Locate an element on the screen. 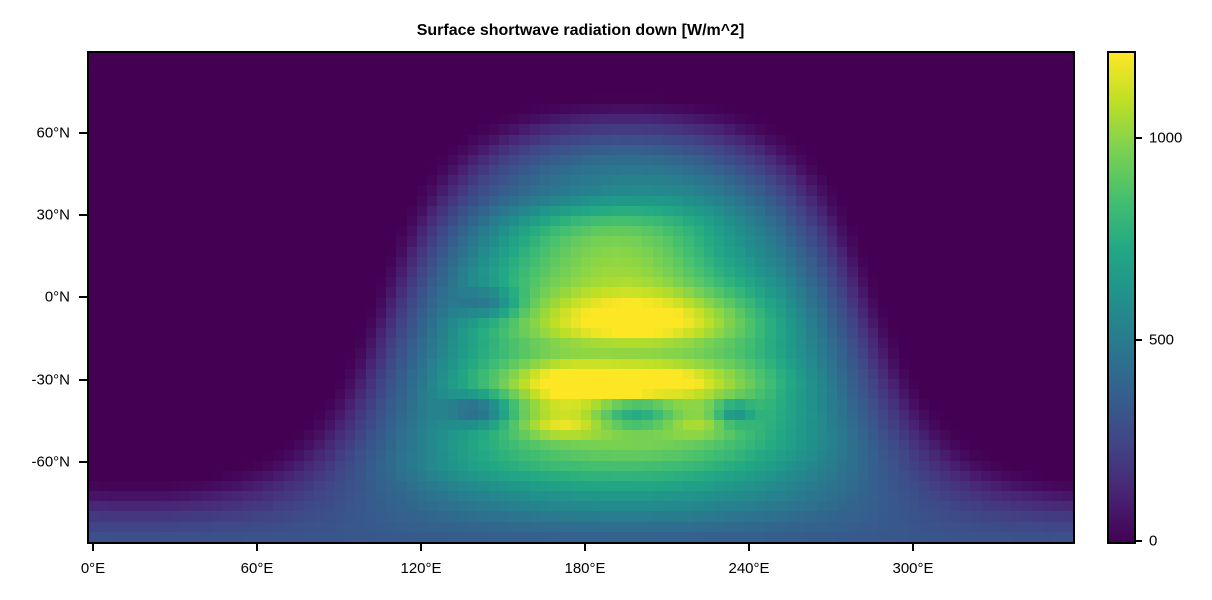 This screenshot has width=1212, height=600. y-tick-neg60n is located at coordinates (83, 462).